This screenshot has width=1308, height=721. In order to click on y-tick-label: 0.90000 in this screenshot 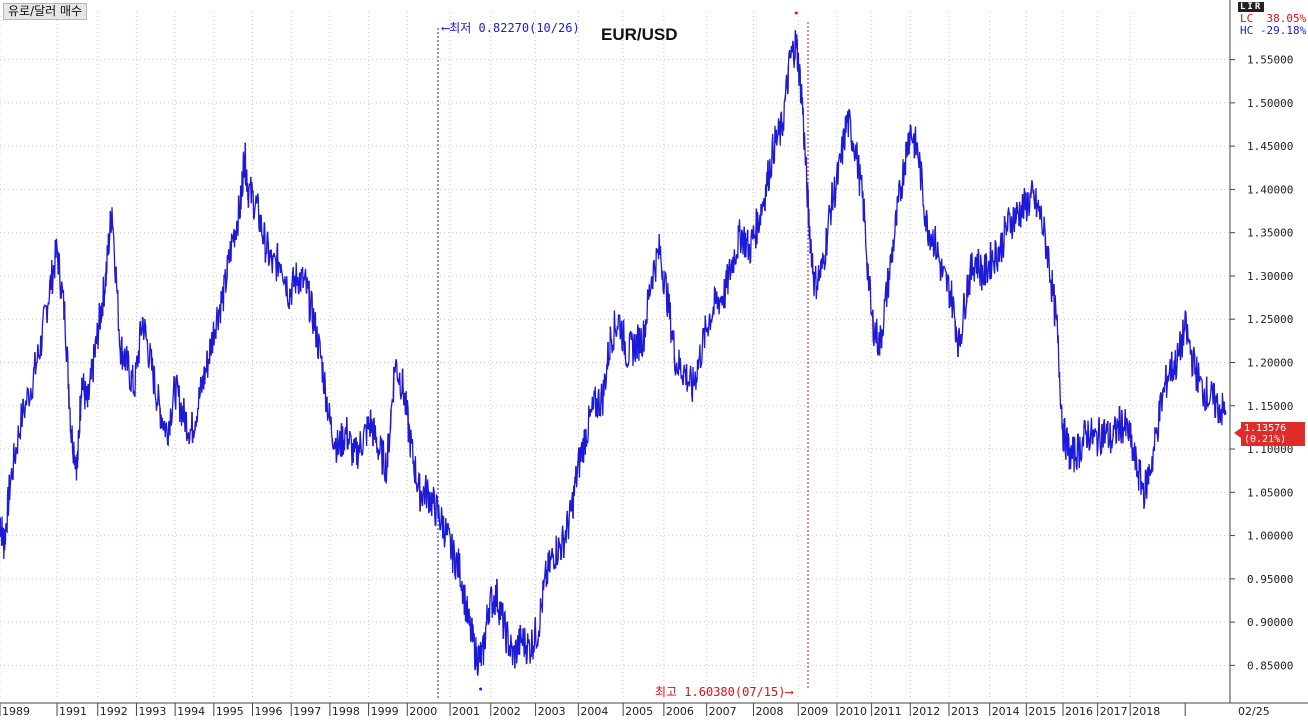, I will do `click(1270, 622)`.